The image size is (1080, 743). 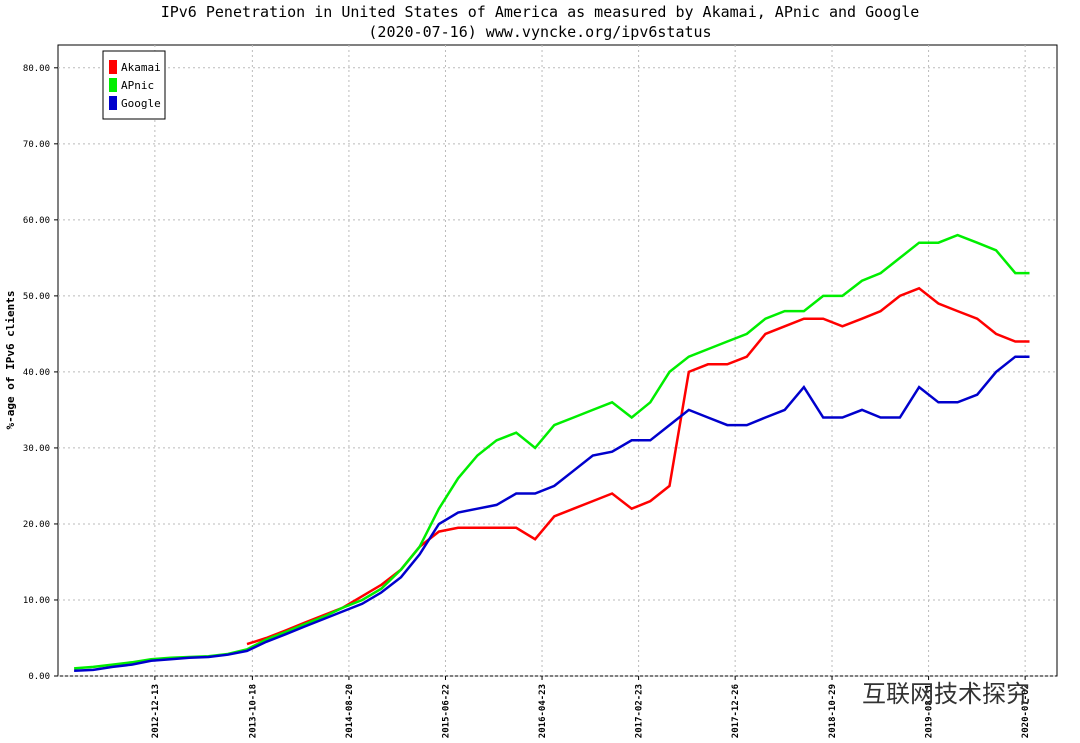 I want to click on x-tick-label: 2014-08-20, so click(x=350, y=711).